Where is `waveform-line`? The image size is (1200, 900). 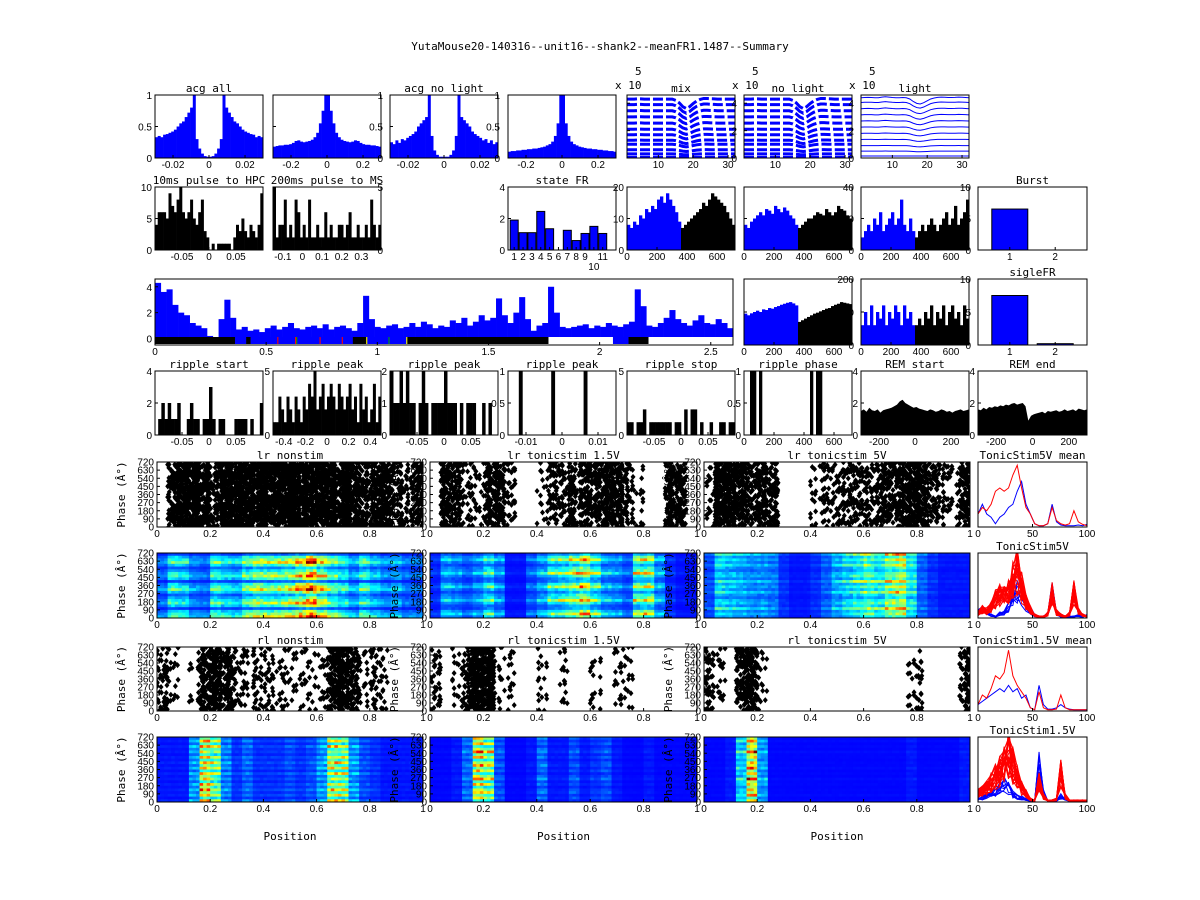
waveform-line is located at coordinates (798, 108).